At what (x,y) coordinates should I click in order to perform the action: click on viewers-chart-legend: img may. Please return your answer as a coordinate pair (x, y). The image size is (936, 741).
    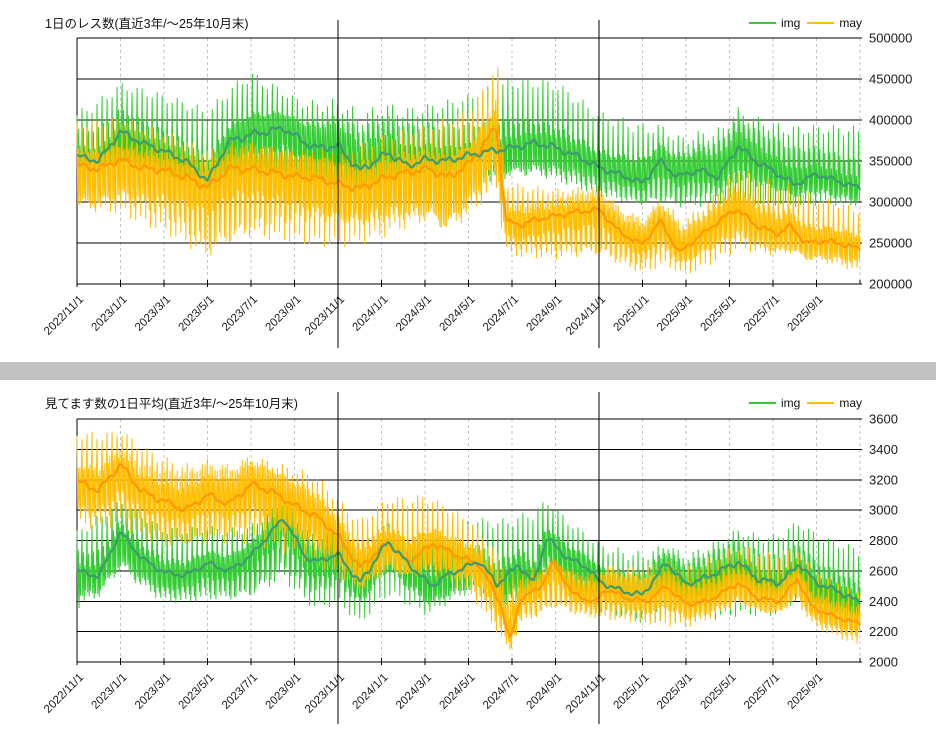
    Looking at the image, I should click on (805, 403).